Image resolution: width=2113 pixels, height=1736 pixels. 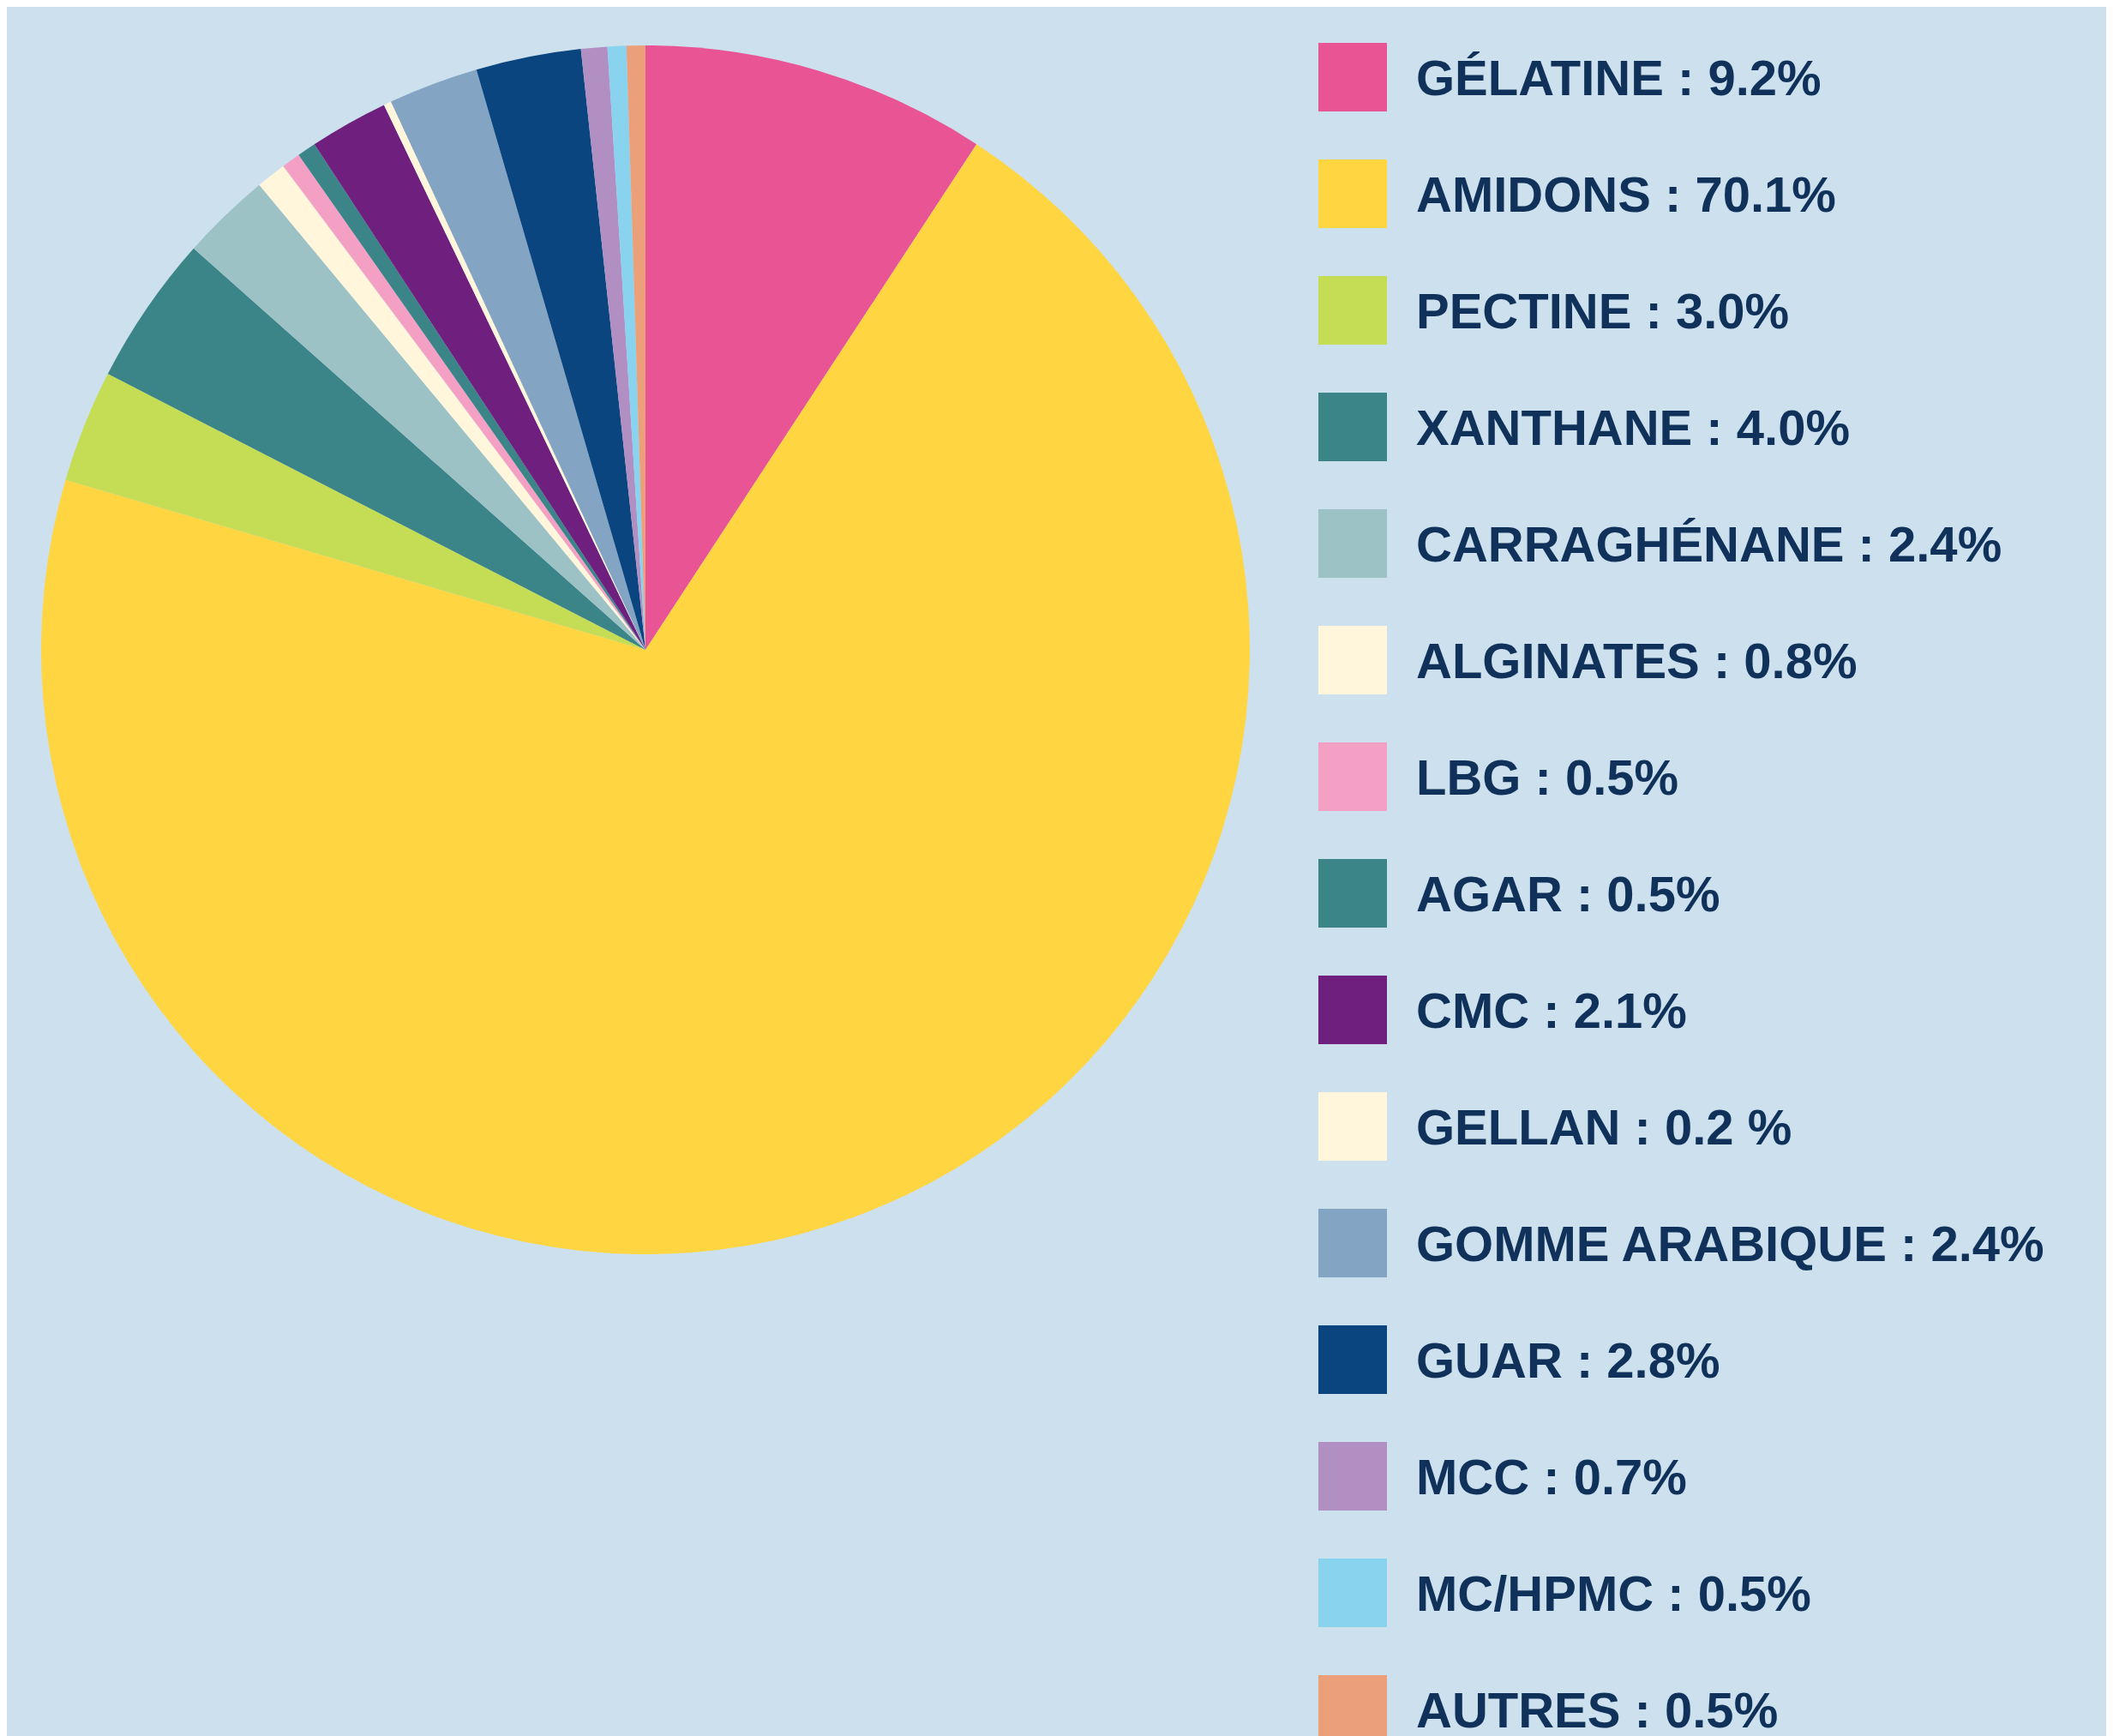 I want to click on legend-label: GOMME ARABIQUE : 2.4%, so click(x=1730, y=1243).